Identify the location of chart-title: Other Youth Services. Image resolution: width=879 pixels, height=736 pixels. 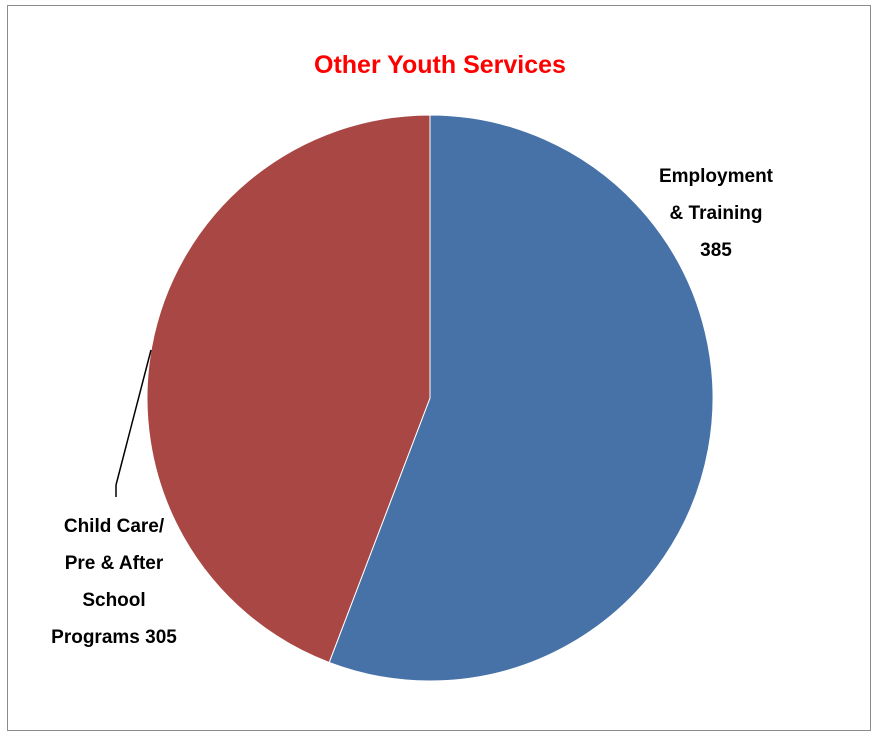
(440, 65).